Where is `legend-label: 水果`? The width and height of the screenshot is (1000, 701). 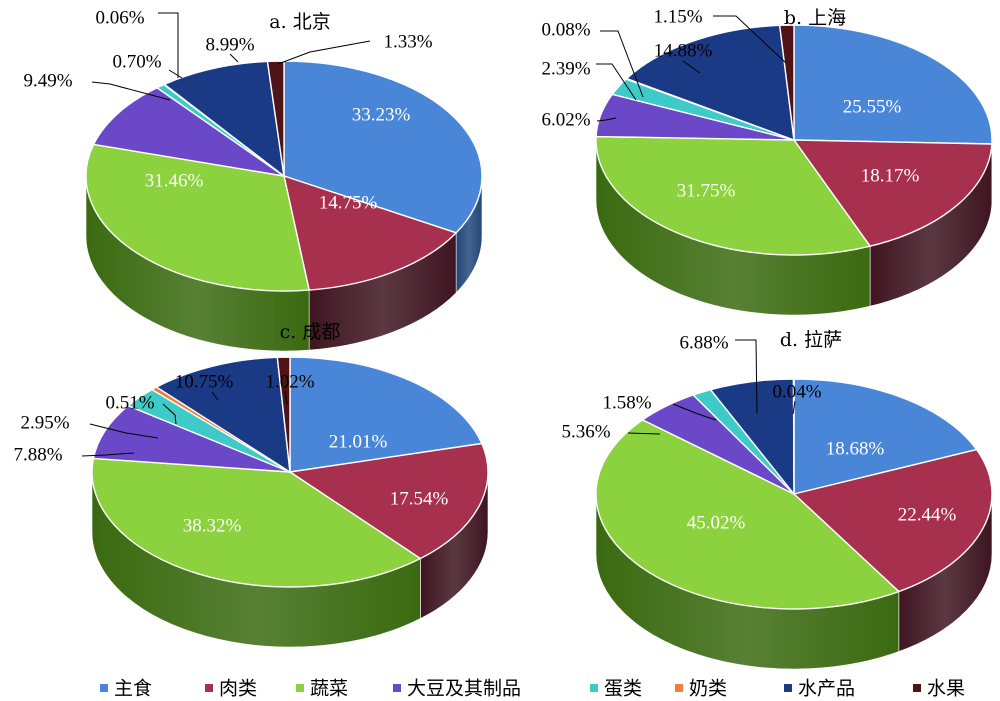 legend-label: 水果 is located at coordinates (946, 689).